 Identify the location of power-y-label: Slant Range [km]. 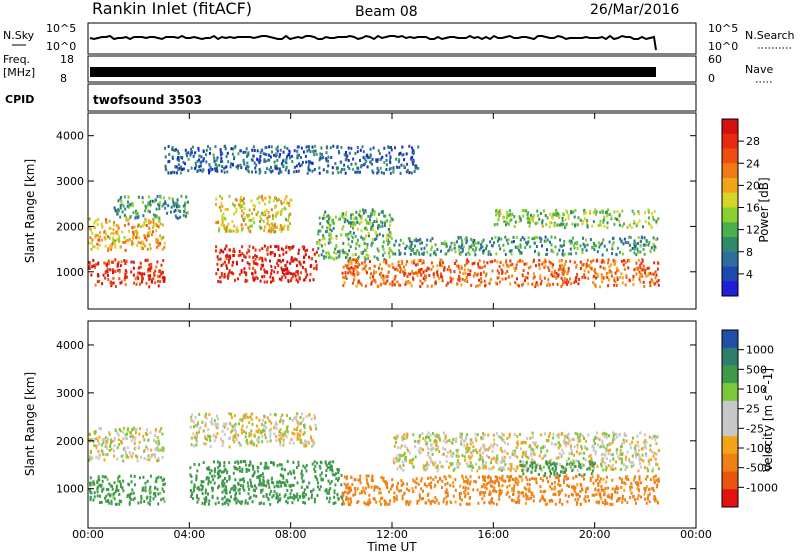
(30, 211).